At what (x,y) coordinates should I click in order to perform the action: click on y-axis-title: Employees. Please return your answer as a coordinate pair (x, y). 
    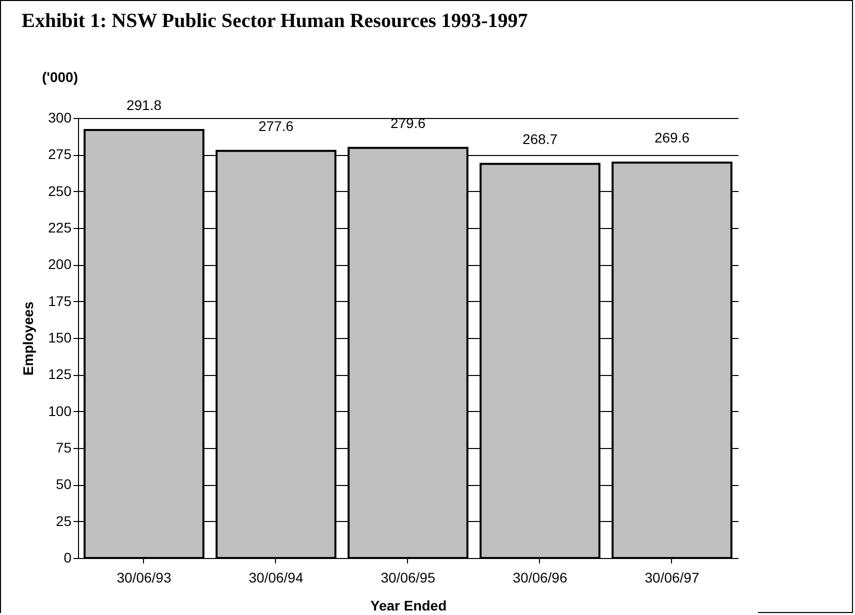
    Looking at the image, I should click on (28, 338).